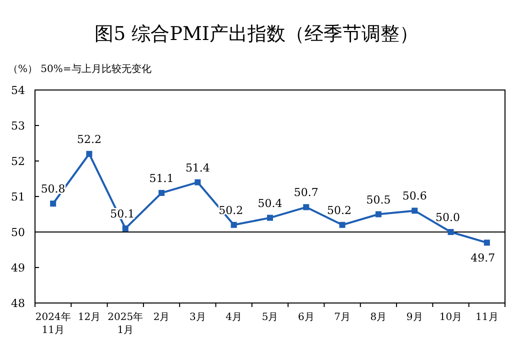 The height and width of the screenshot is (346, 513). What do you see at coordinates (270, 317) in the screenshot?
I see `x-tick-label: 5月` at bounding box center [270, 317].